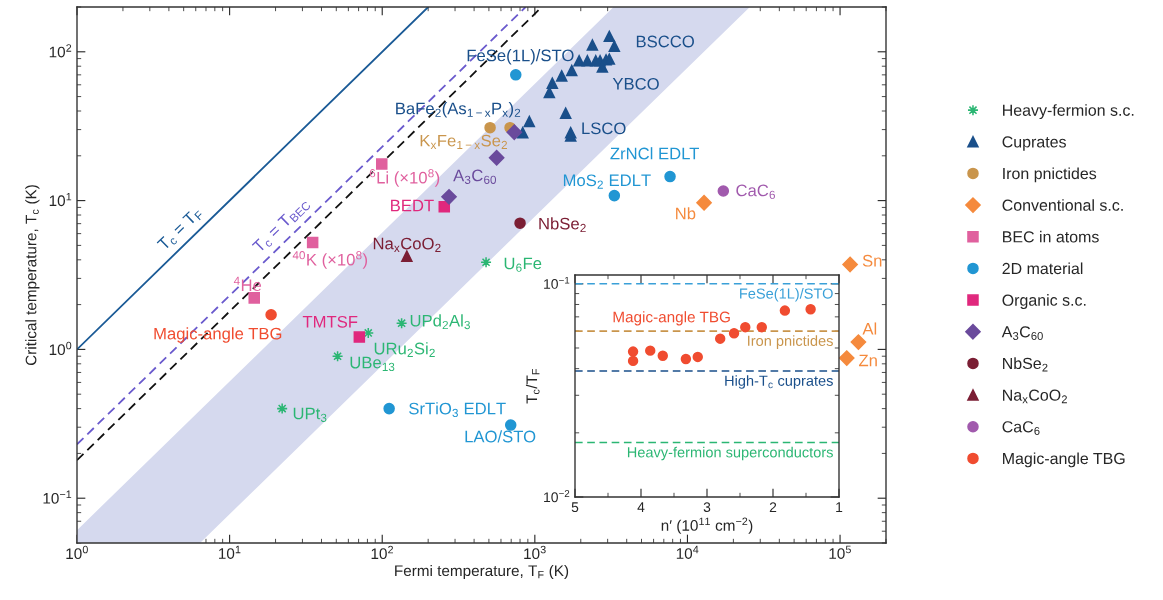  Describe the element at coordinates (1051, 236) in the screenshot. I see `legend-label: BEC in atoms` at that location.